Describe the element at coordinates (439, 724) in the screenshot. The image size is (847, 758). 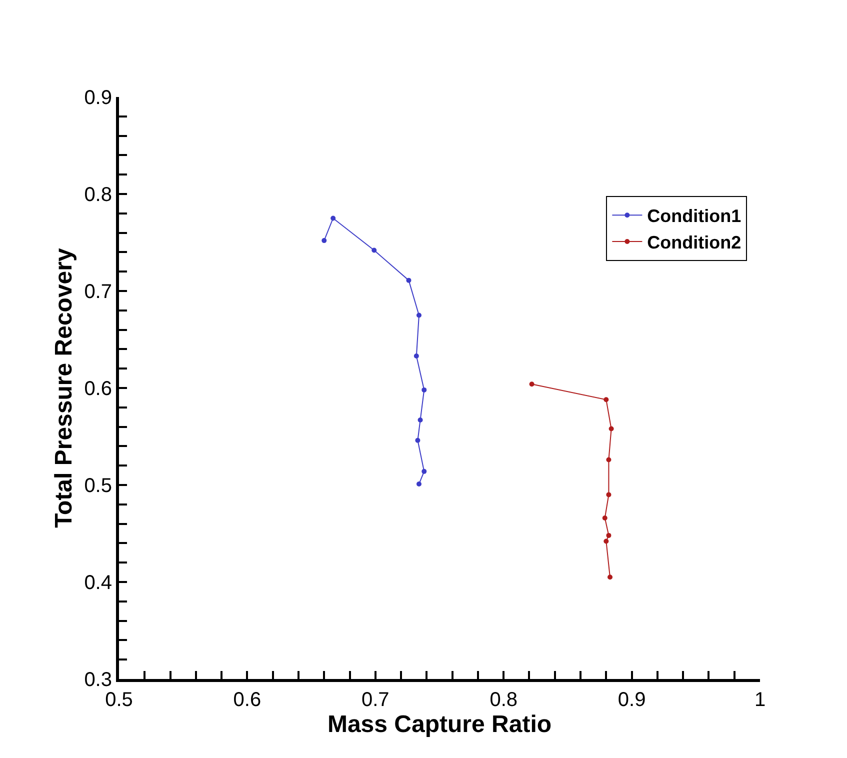
I see `x-axis-title: Mass Capture Ratio` at that location.